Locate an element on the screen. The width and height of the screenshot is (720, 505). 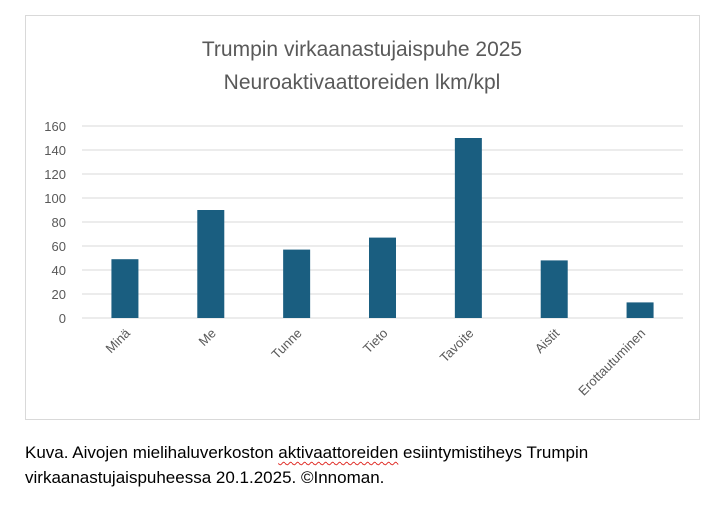
x-tick-label: Me is located at coordinates (207, 337).